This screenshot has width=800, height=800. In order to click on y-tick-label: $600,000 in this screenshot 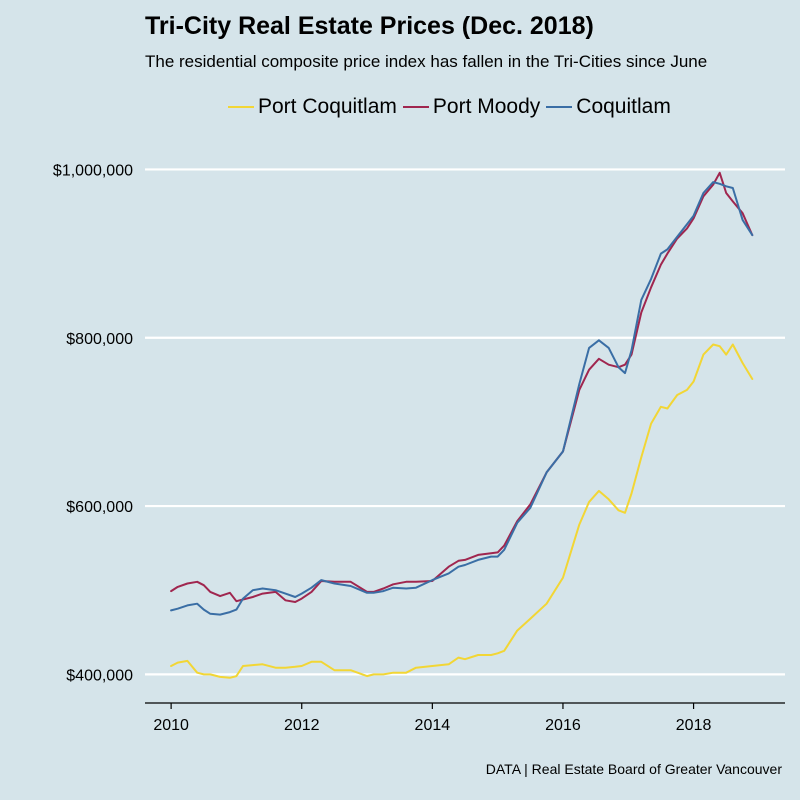, I will do `click(99, 507)`.